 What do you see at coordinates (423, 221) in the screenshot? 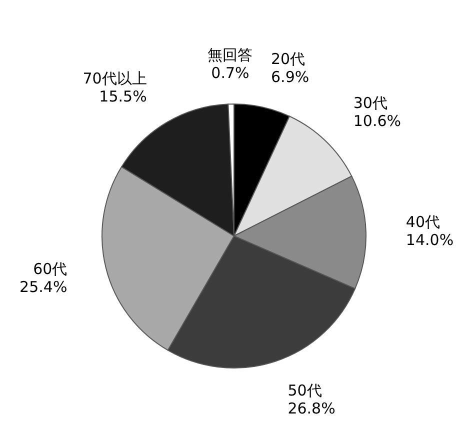
I see `slice-label: 40代` at bounding box center [423, 221].